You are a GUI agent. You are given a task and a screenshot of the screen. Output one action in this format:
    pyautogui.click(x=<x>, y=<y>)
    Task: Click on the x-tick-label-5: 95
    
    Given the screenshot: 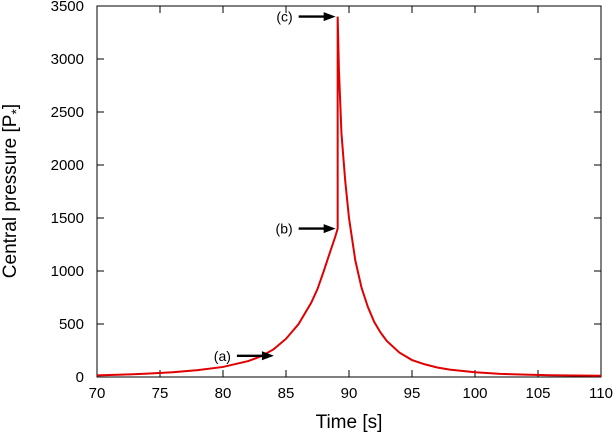 What is the action you would take?
    pyautogui.click(x=412, y=393)
    